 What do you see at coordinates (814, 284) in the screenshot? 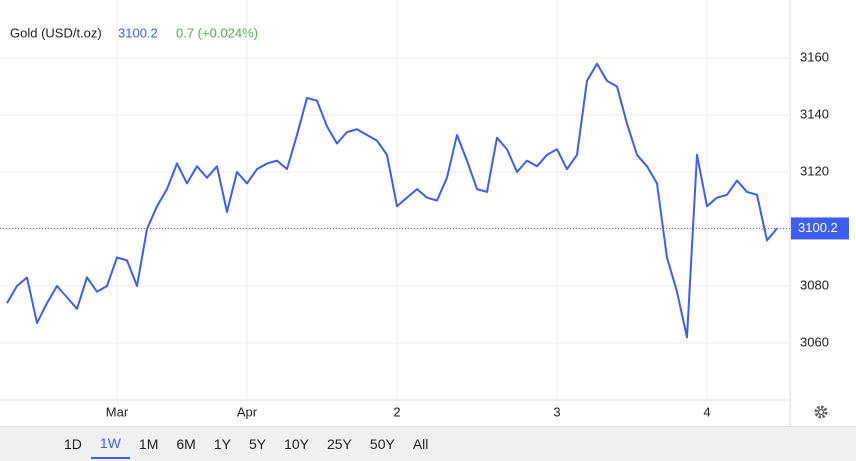
I see `y-tick-label: 3080` at bounding box center [814, 284].